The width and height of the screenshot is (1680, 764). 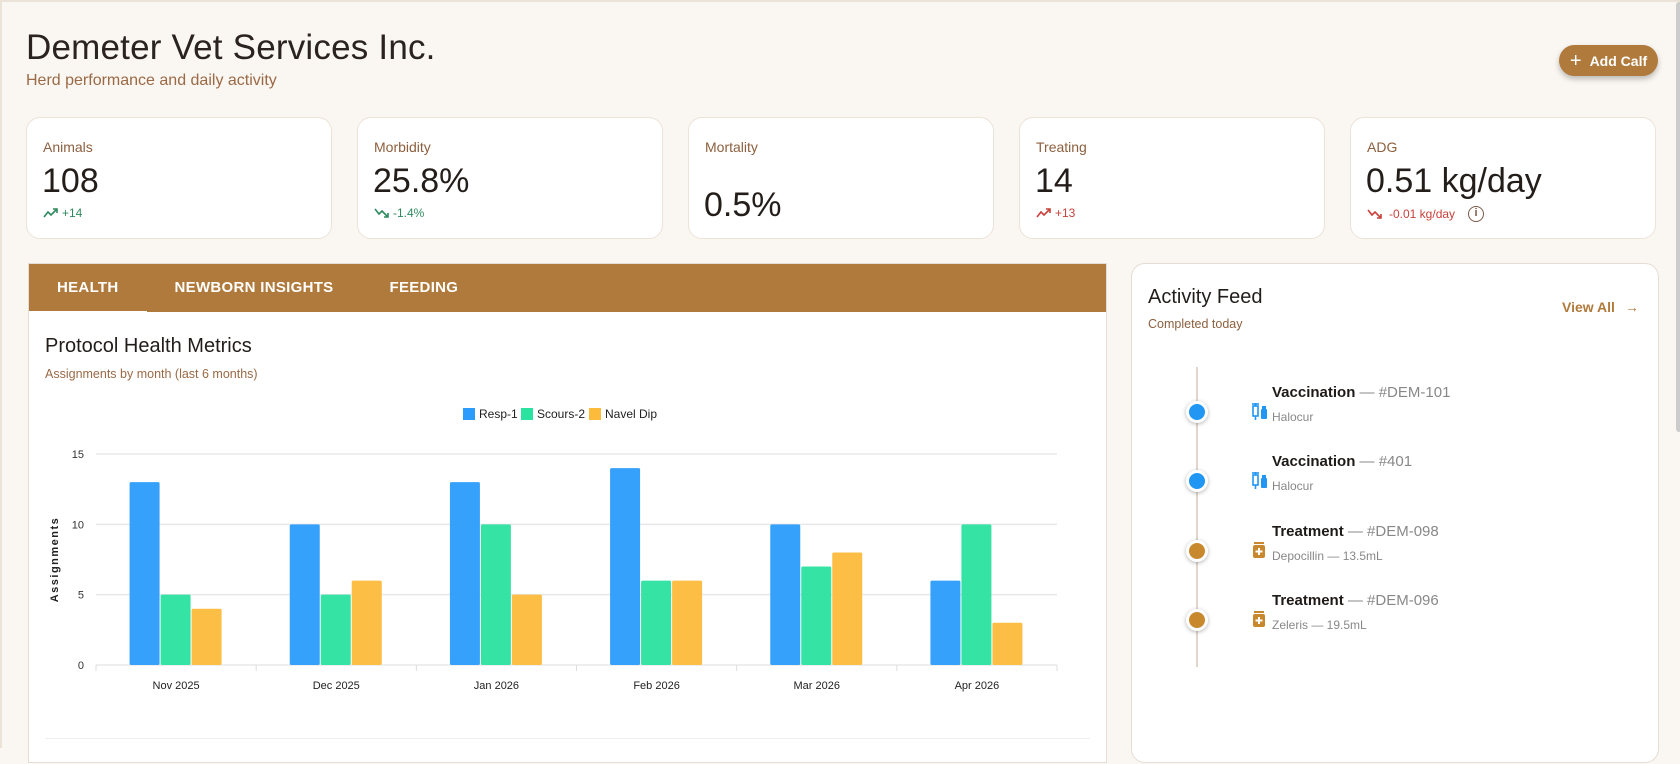 I want to click on activity-detail: Zeleris — 19.5mL, so click(x=1319, y=625).